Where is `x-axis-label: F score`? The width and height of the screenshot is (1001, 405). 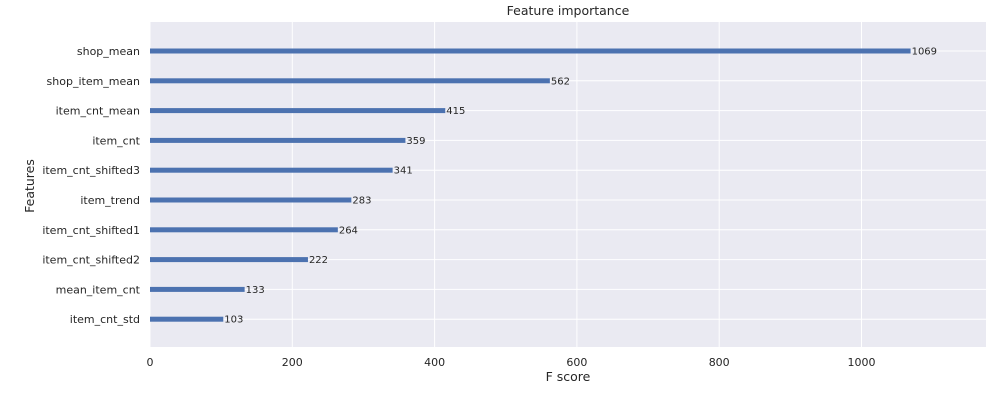
x-axis-label: F score is located at coordinates (568, 376).